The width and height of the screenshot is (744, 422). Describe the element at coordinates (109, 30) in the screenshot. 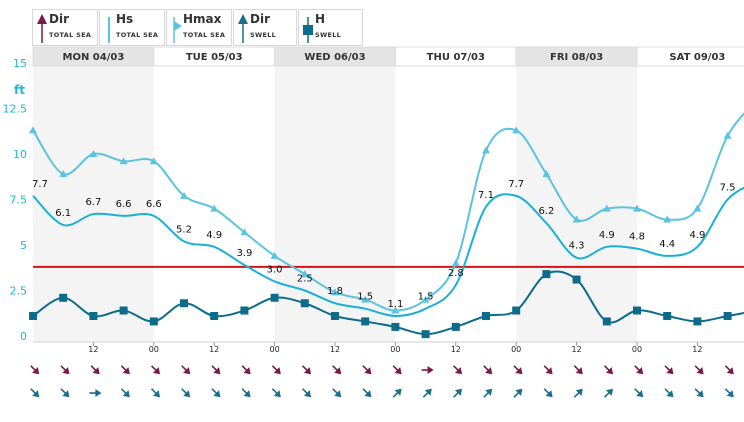

I see `line-icon` at that location.